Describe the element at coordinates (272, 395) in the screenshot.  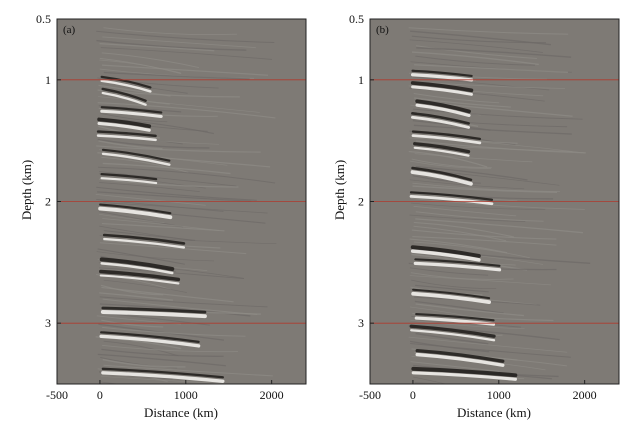
I see `x-tick-label: 2000` at that location.